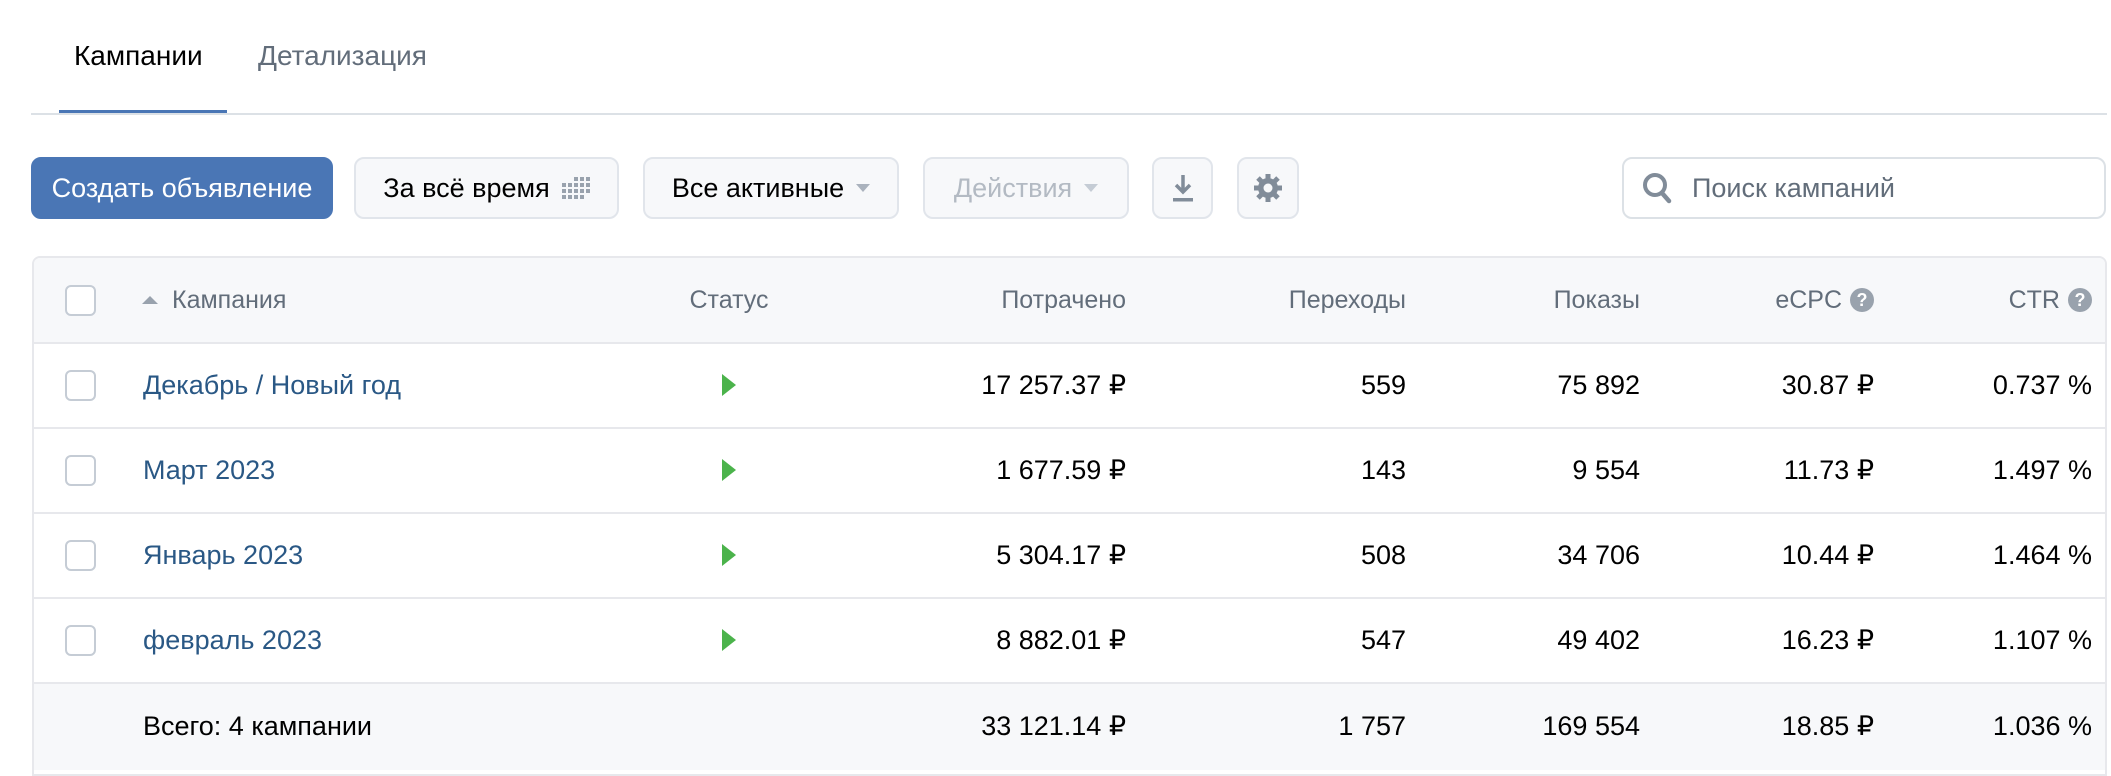 The image size is (2111, 776). I want to click on calendar-grid-icon, so click(575, 188).